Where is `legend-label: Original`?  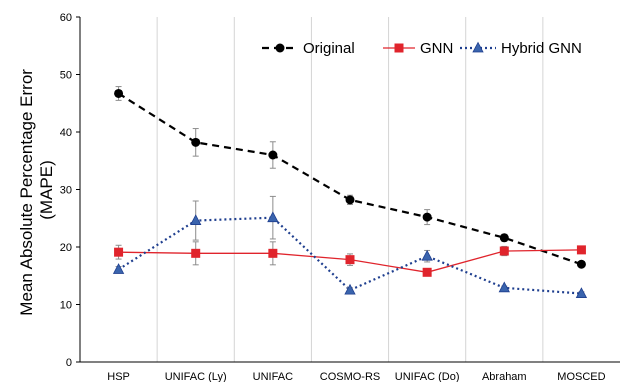
legend-label: Original is located at coordinates (329, 48).